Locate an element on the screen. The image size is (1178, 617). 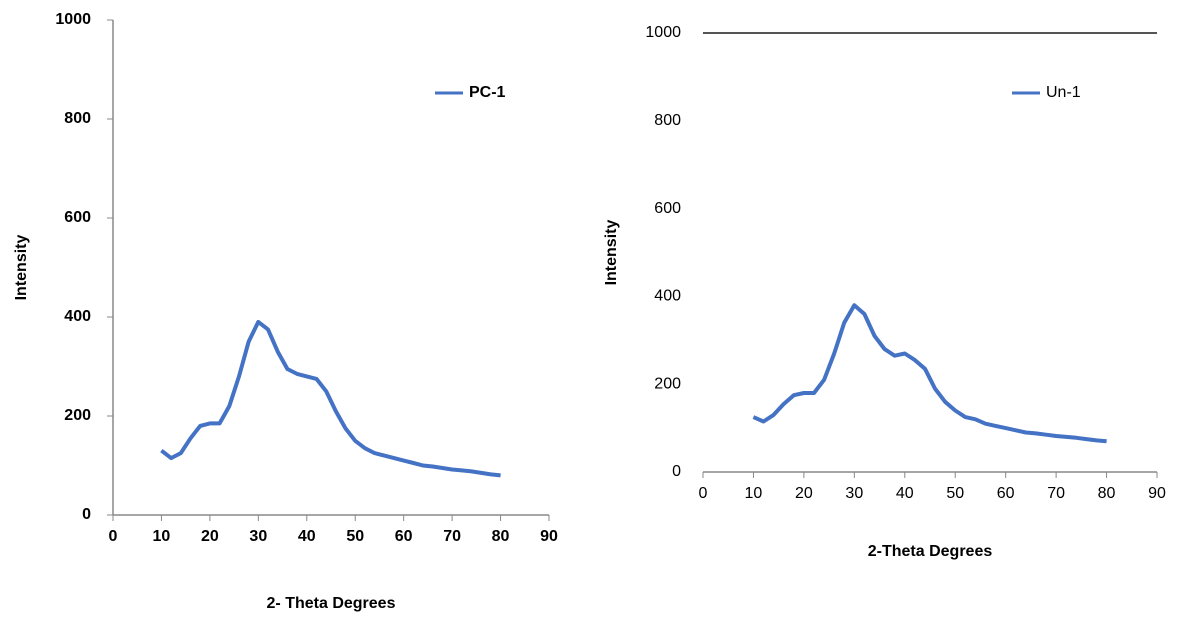
legend-label: PC-1 is located at coordinates (487, 92).